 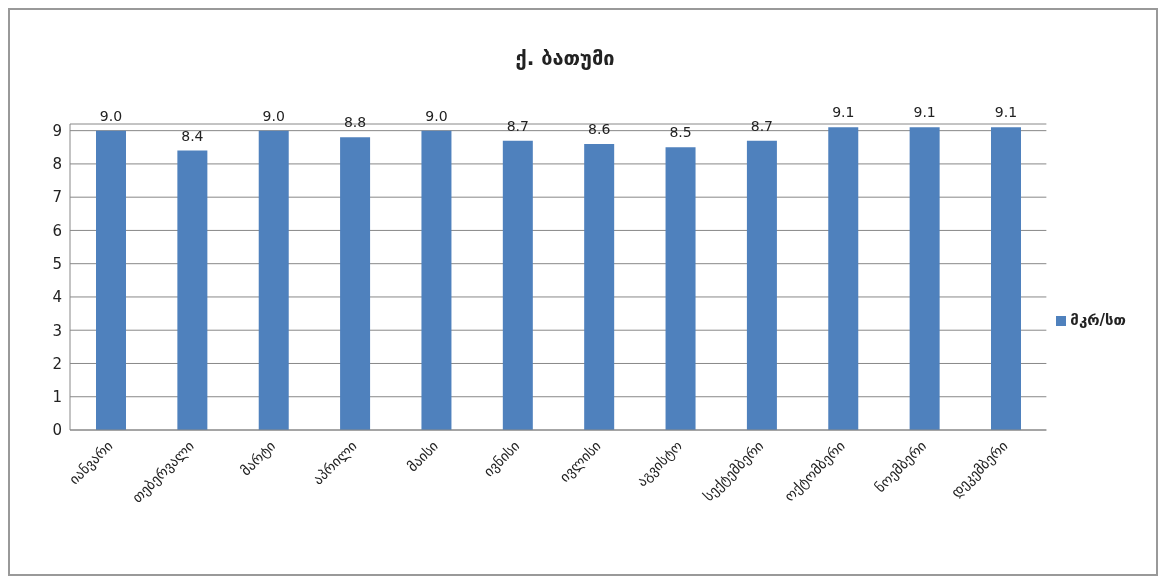 What do you see at coordinates (192, 135) in the screenshot?
I see `data-label: 8.4` at bounding box center [192, 135].